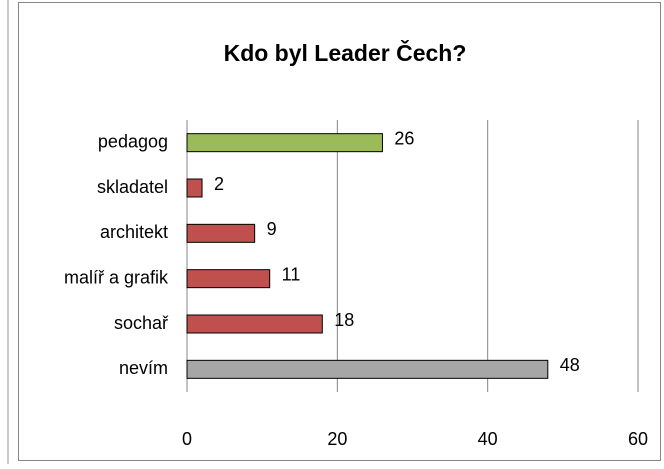 The width and height of the screenshot is (664, 469). What do you see at coordinates (488, 439) in the screenshot?
I see `x-tick-label: 40` at bounding box center [488, 439].